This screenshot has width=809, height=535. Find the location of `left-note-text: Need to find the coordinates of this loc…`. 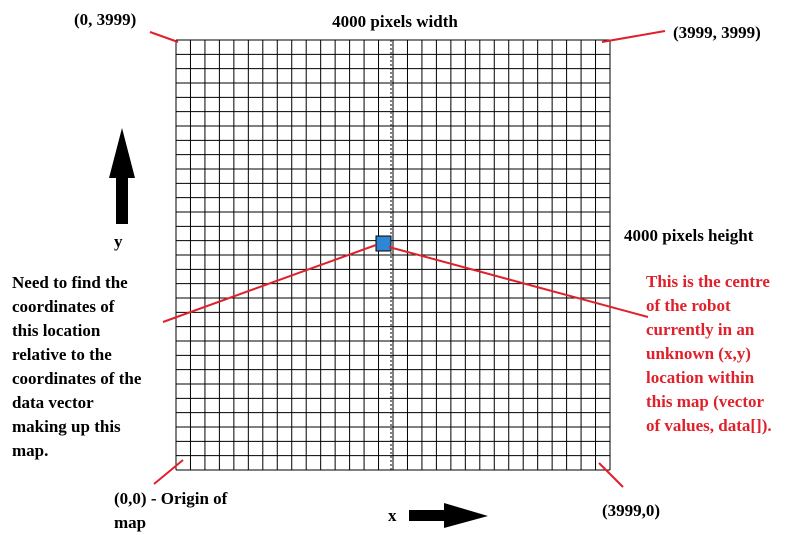

left-note-text: Need to find the coordinates of this loc… is located at coordinates (77, 366).